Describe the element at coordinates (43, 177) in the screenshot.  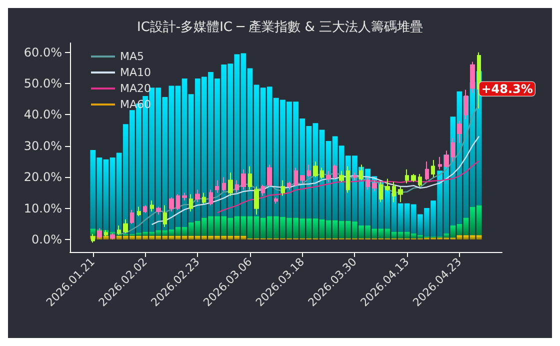
I see `y-tick-label: 20.0%` at that location.